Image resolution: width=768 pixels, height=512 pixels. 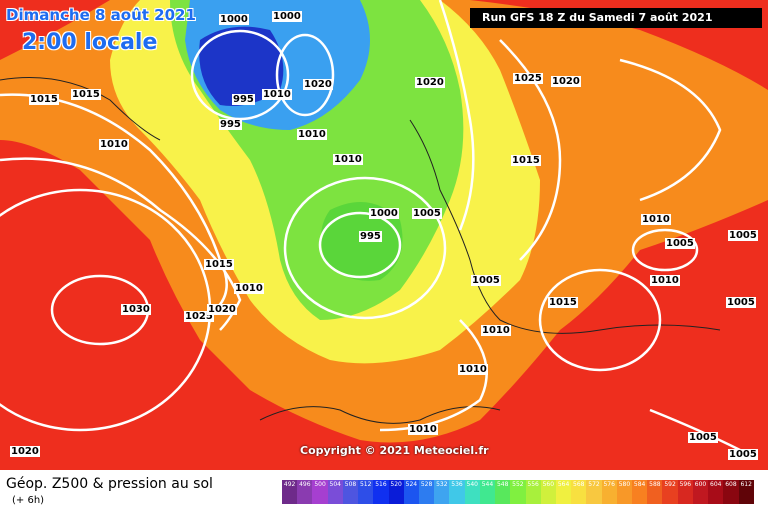 I want to click on legend-title: Géop. Z500 & pression au sol, so click(x=109, y=484).